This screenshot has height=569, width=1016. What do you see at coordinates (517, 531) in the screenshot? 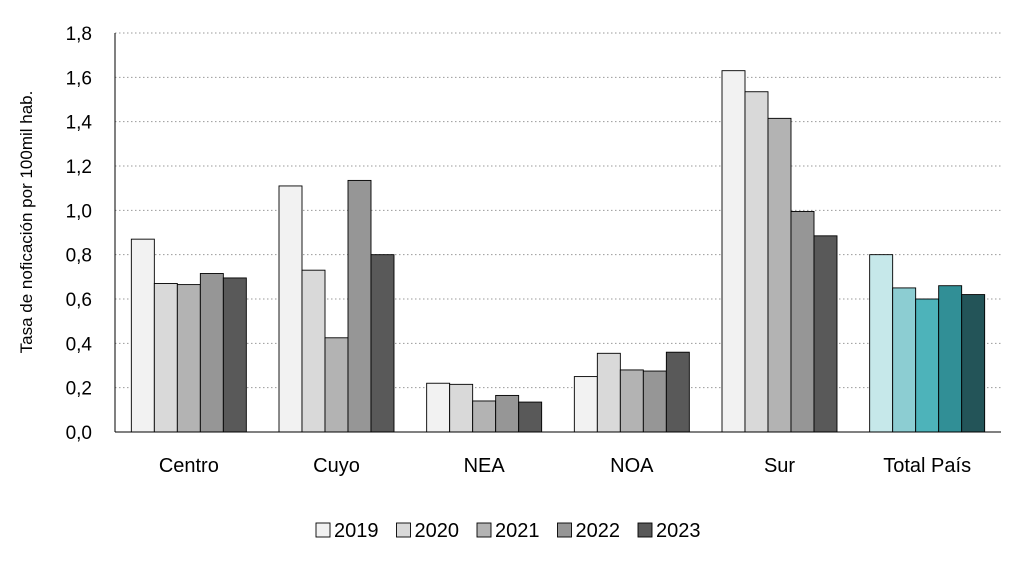
I see `legend-label-2021: 2021` at bounding box center [517, 531].